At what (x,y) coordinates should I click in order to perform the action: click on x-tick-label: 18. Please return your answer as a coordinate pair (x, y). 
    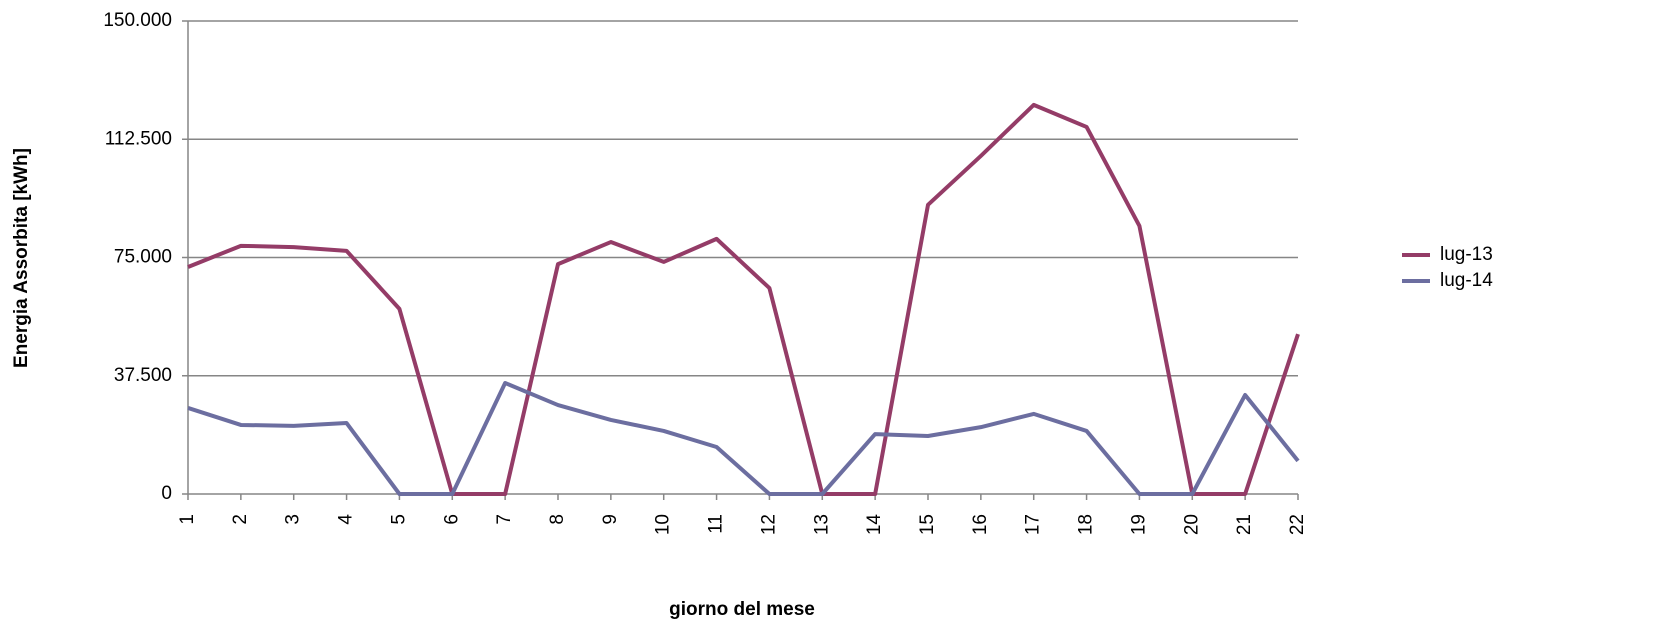
    Looking at the image, I should click on (1086, 524).